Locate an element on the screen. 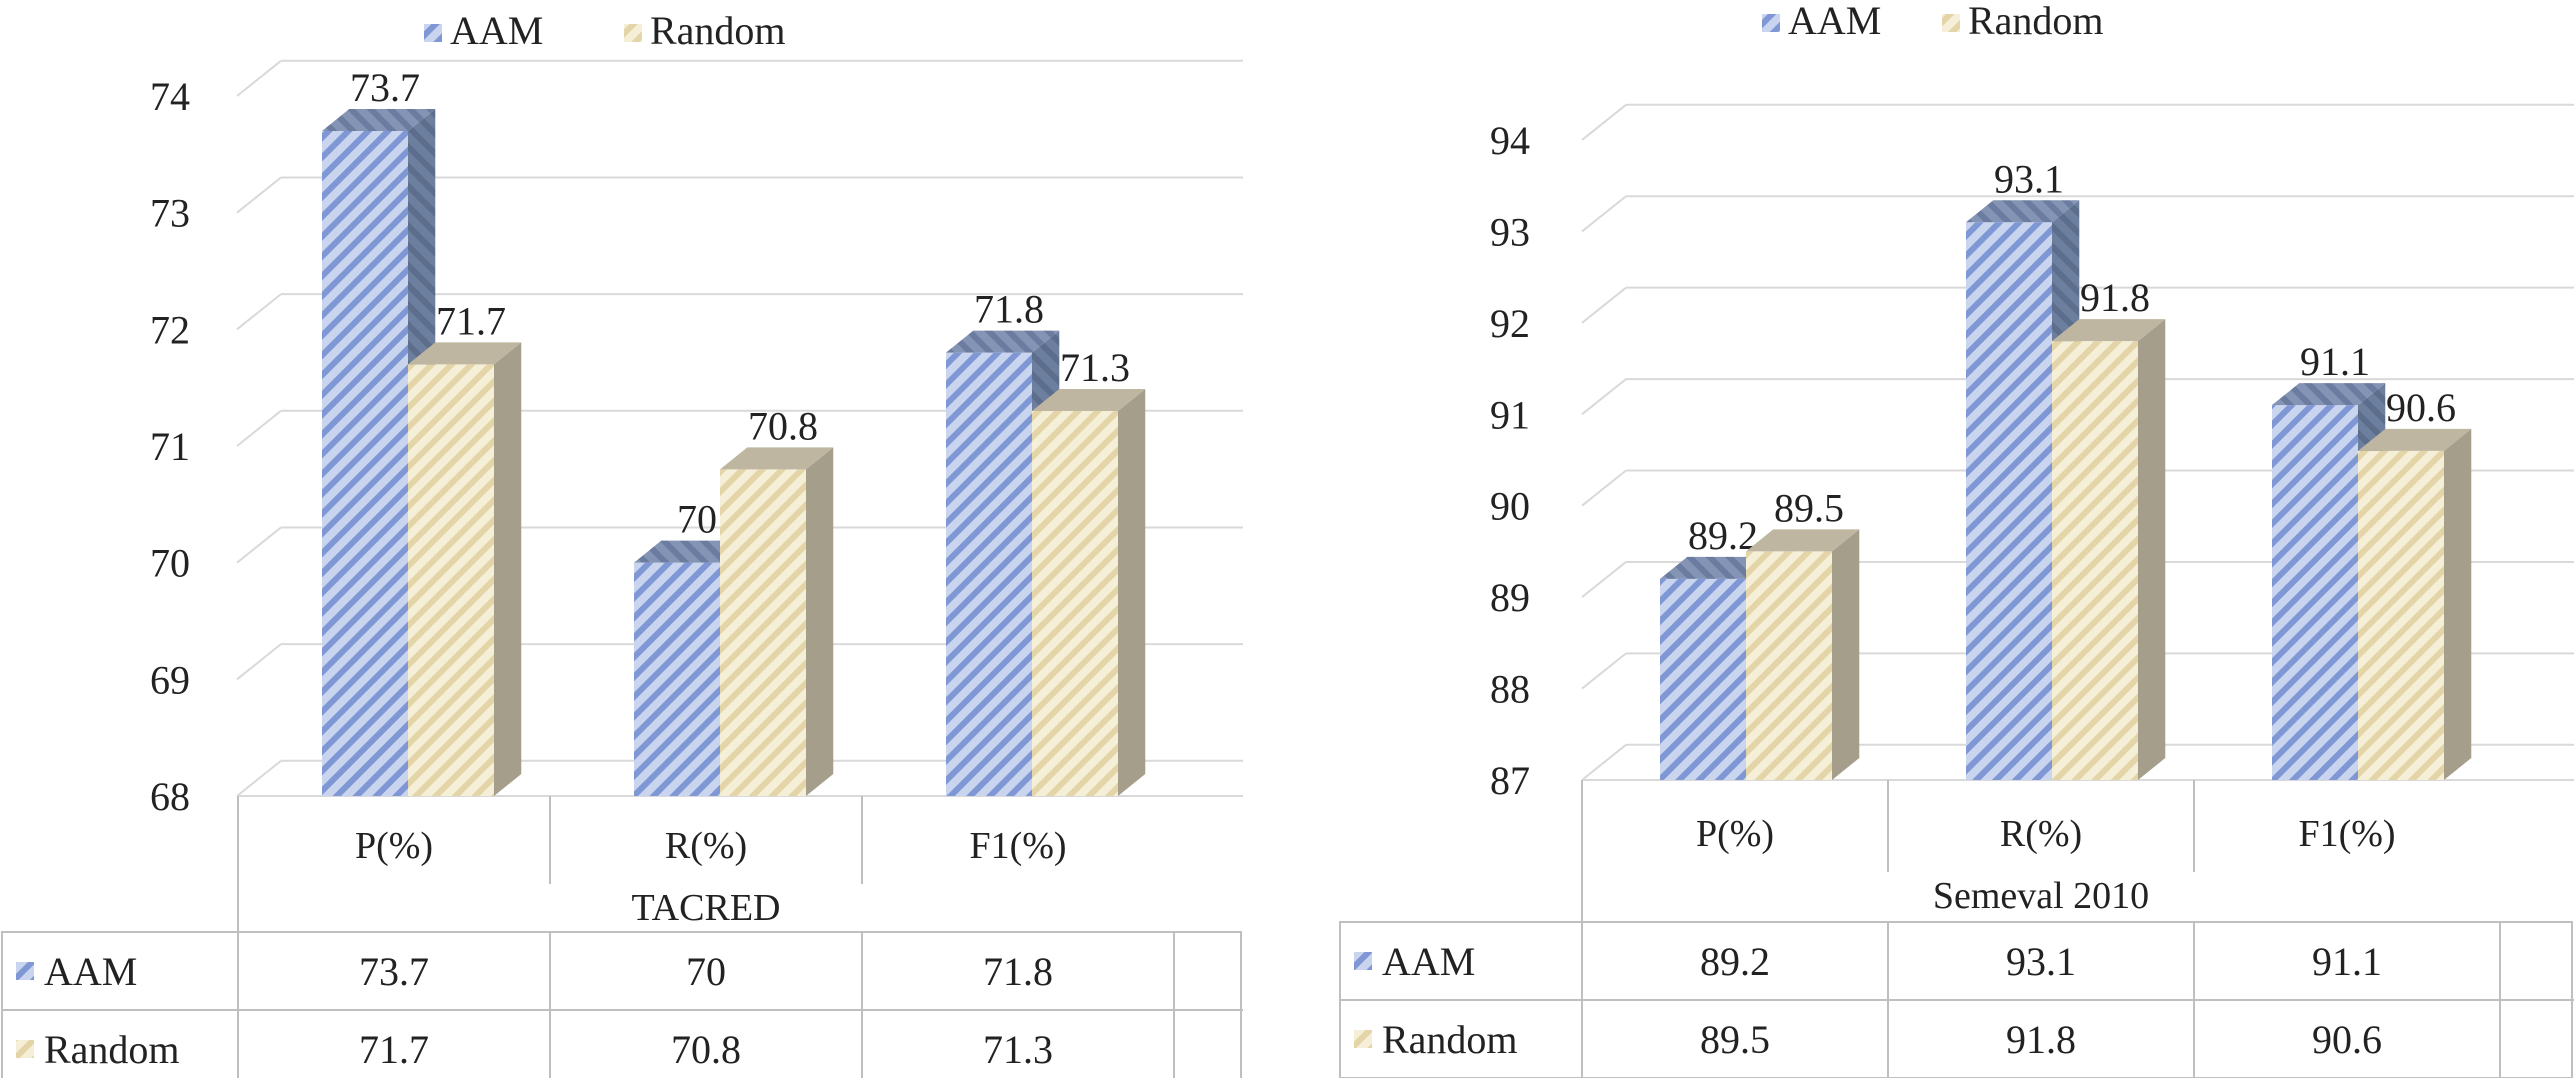 This screenshot has height=1078, width=2574. y-tick-label: 70 is located at coordinates (170, 563).